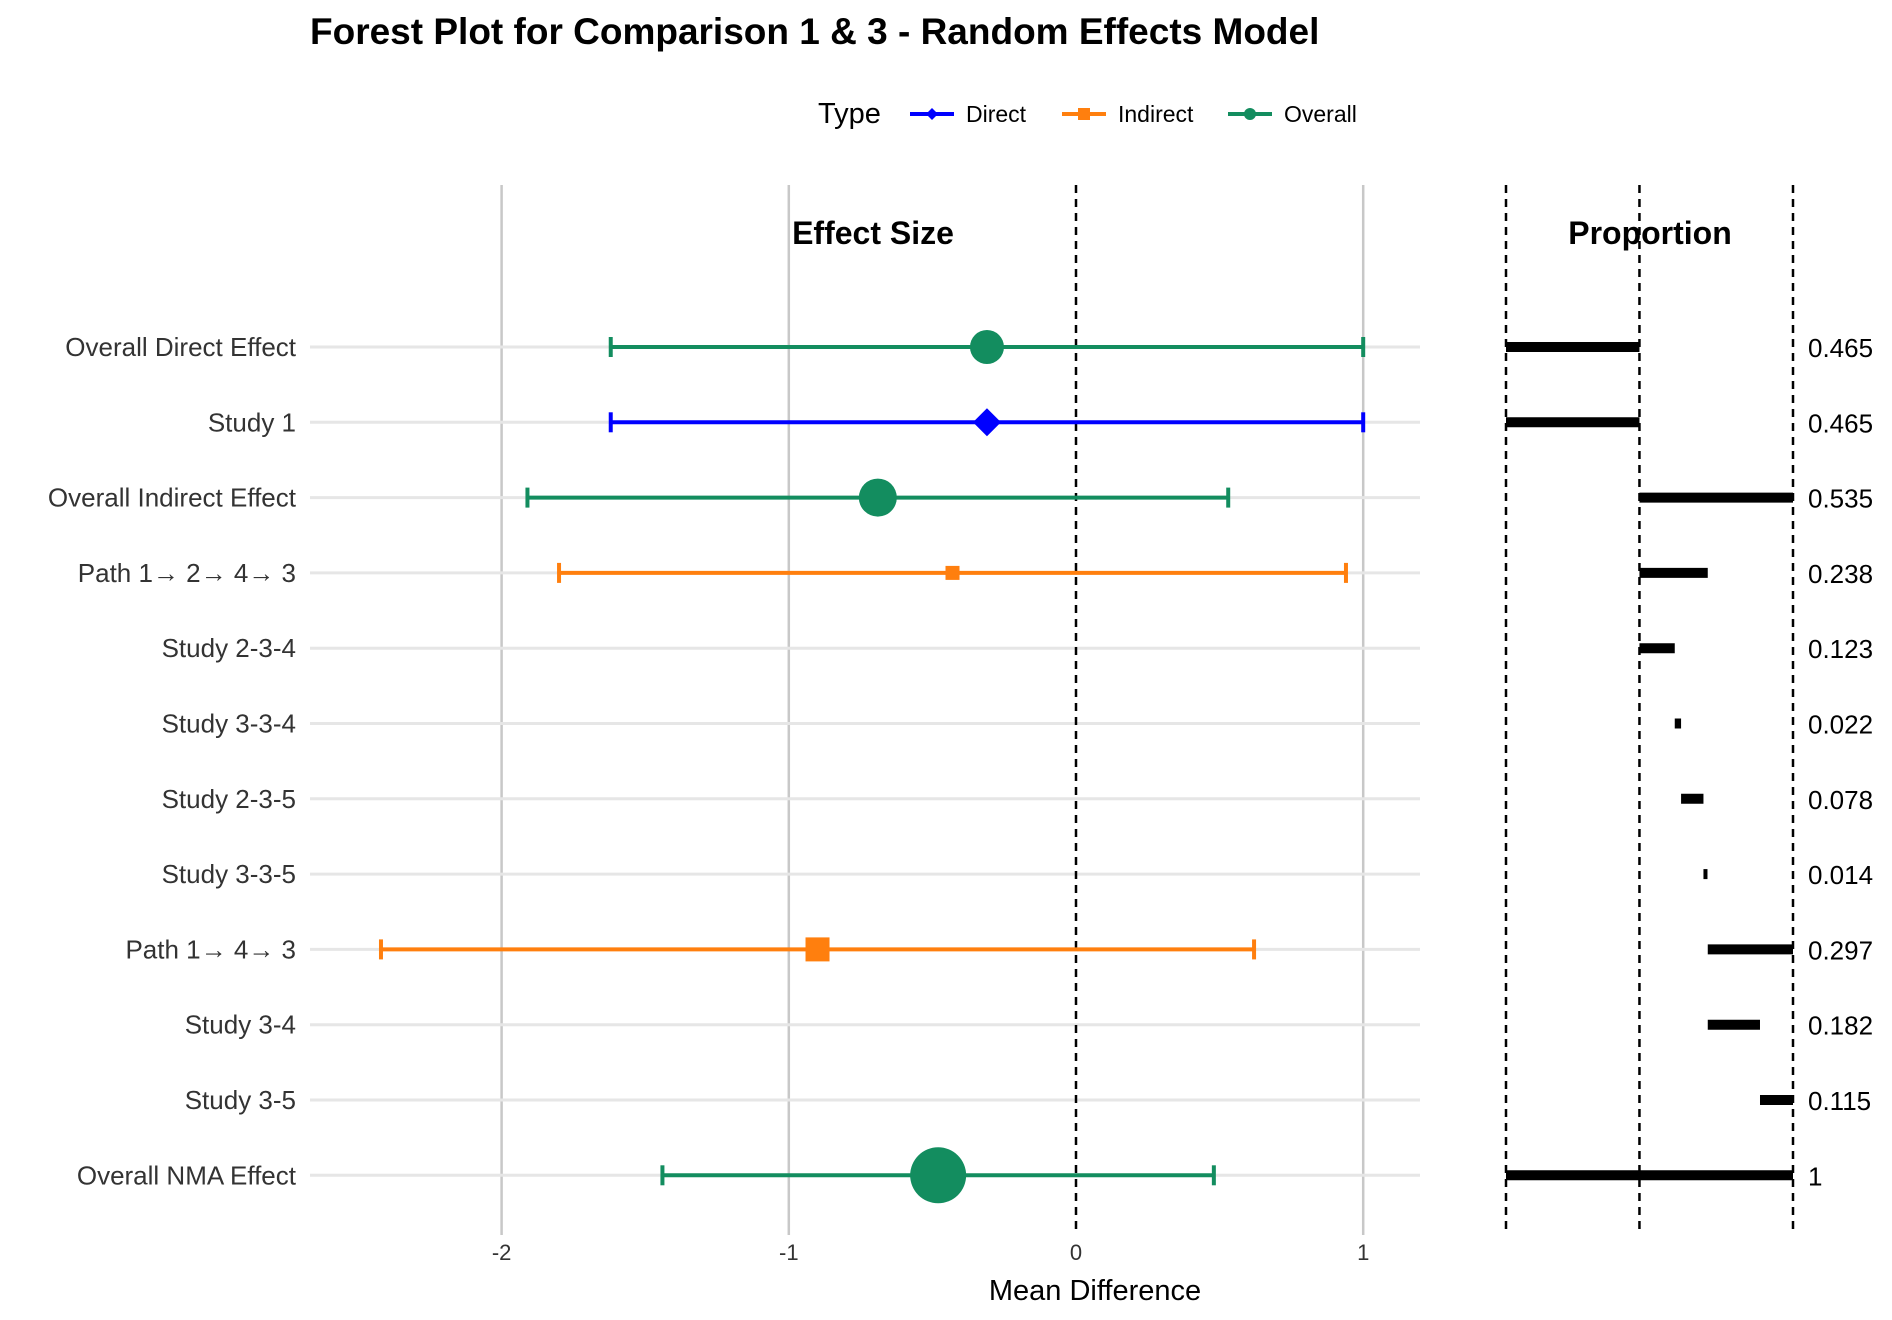  I want to click on legend: Type Direct Indirect Overall, so click(1087, 114).